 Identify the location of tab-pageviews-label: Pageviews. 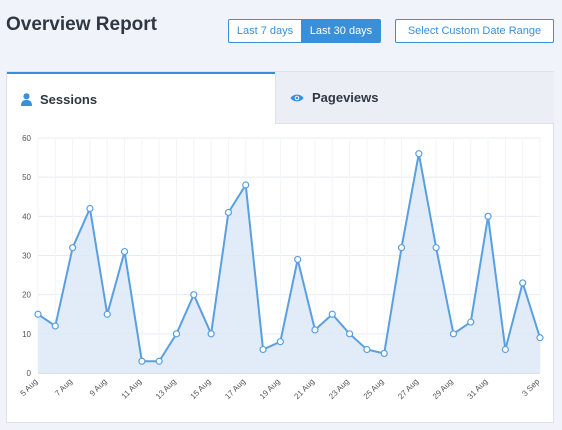
(345, 97).